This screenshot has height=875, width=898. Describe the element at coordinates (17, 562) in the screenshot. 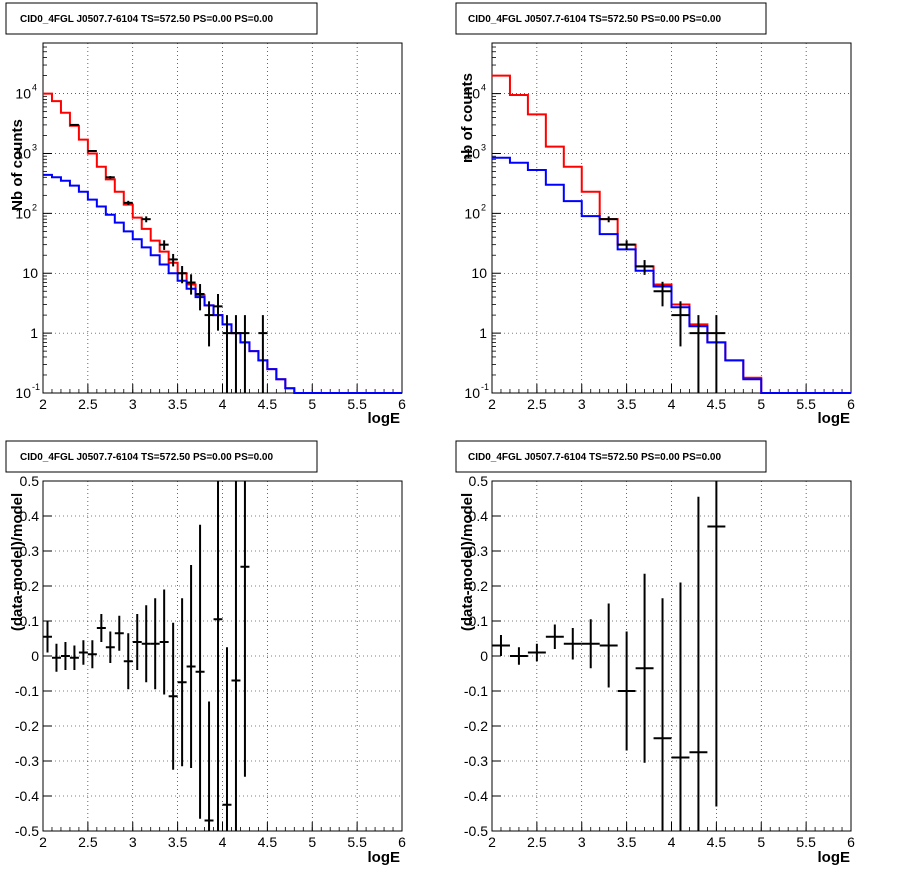

I see `y-axis-label: (data-model)/model` at that location.